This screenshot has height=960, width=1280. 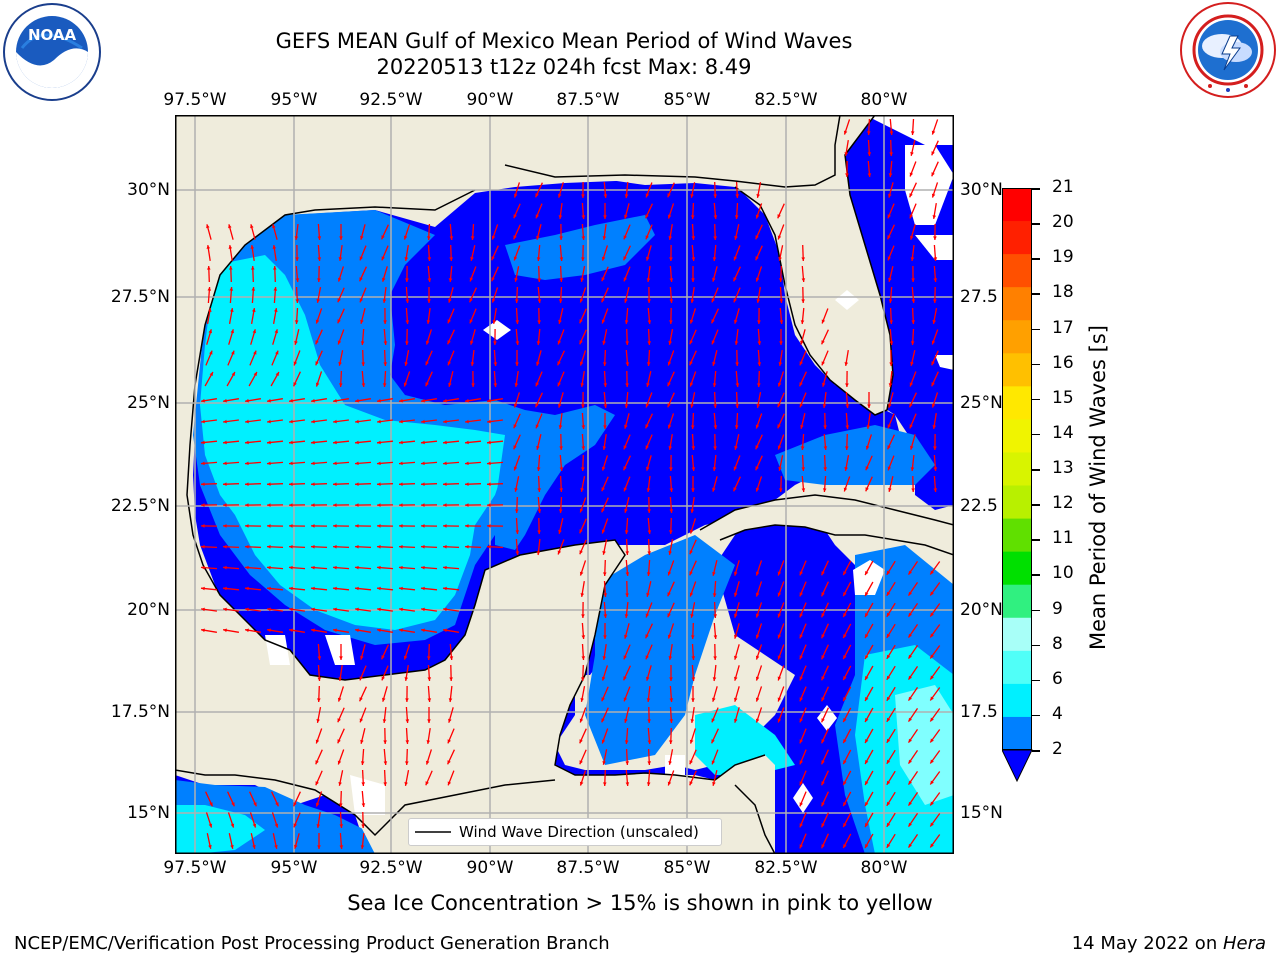 I want to click on colorbar, so click(x=1017, y=485).